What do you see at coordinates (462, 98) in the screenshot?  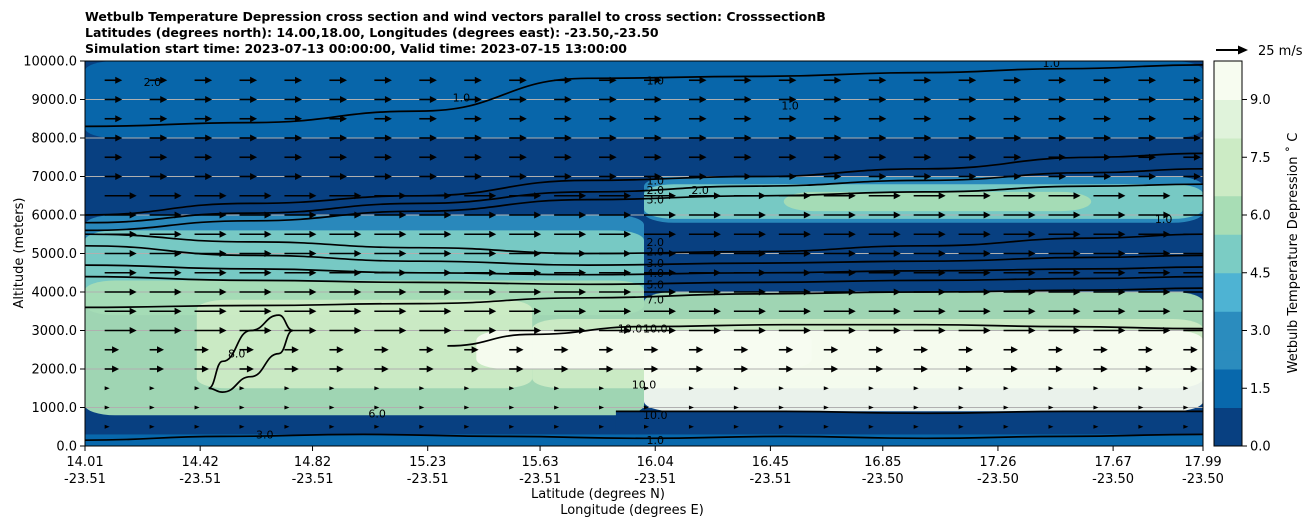 I see `contour-label-2: 1.0` at bounding box center [462, 98].